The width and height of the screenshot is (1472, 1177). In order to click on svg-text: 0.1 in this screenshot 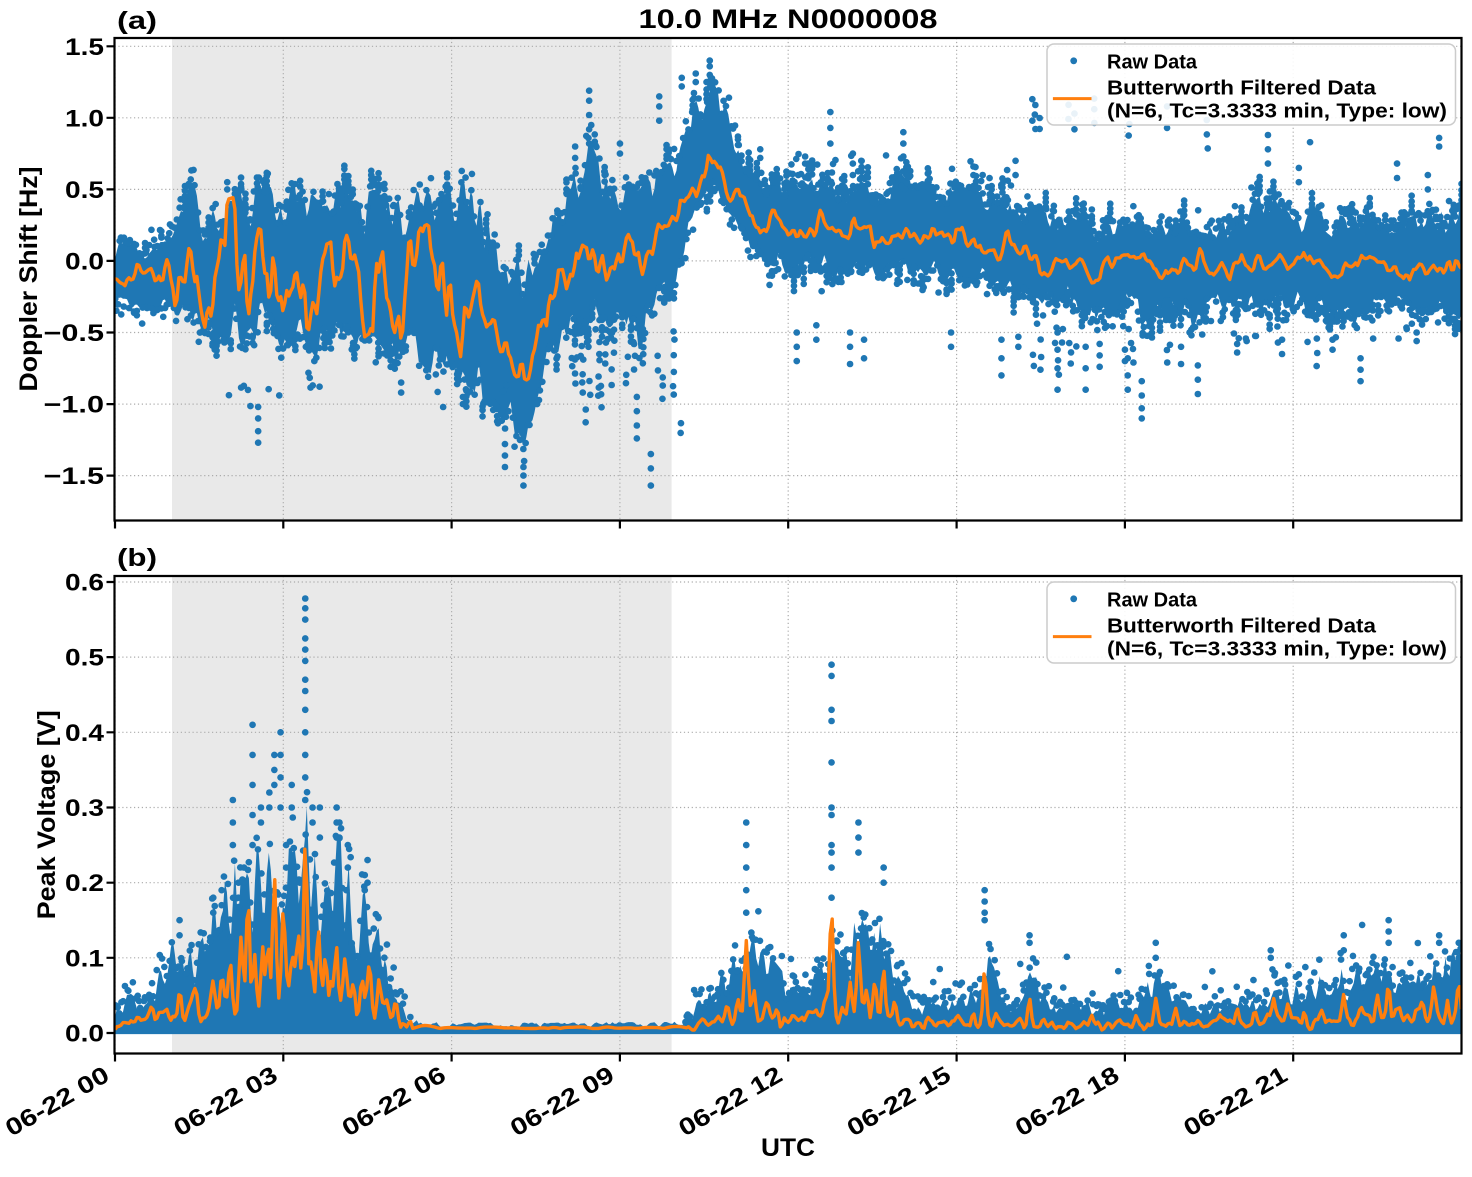, I will do `click(84, 958)`.